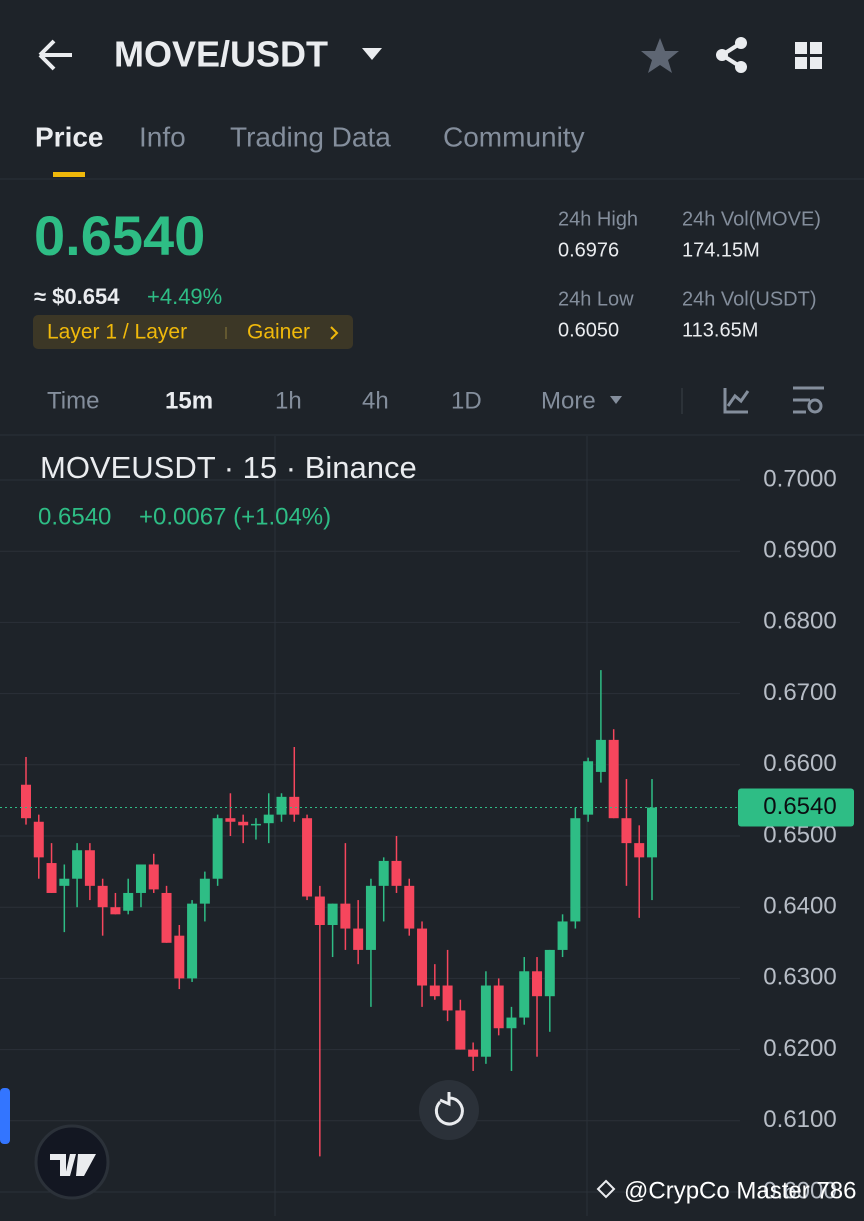  I want to click on share-button, so click(731, 55).